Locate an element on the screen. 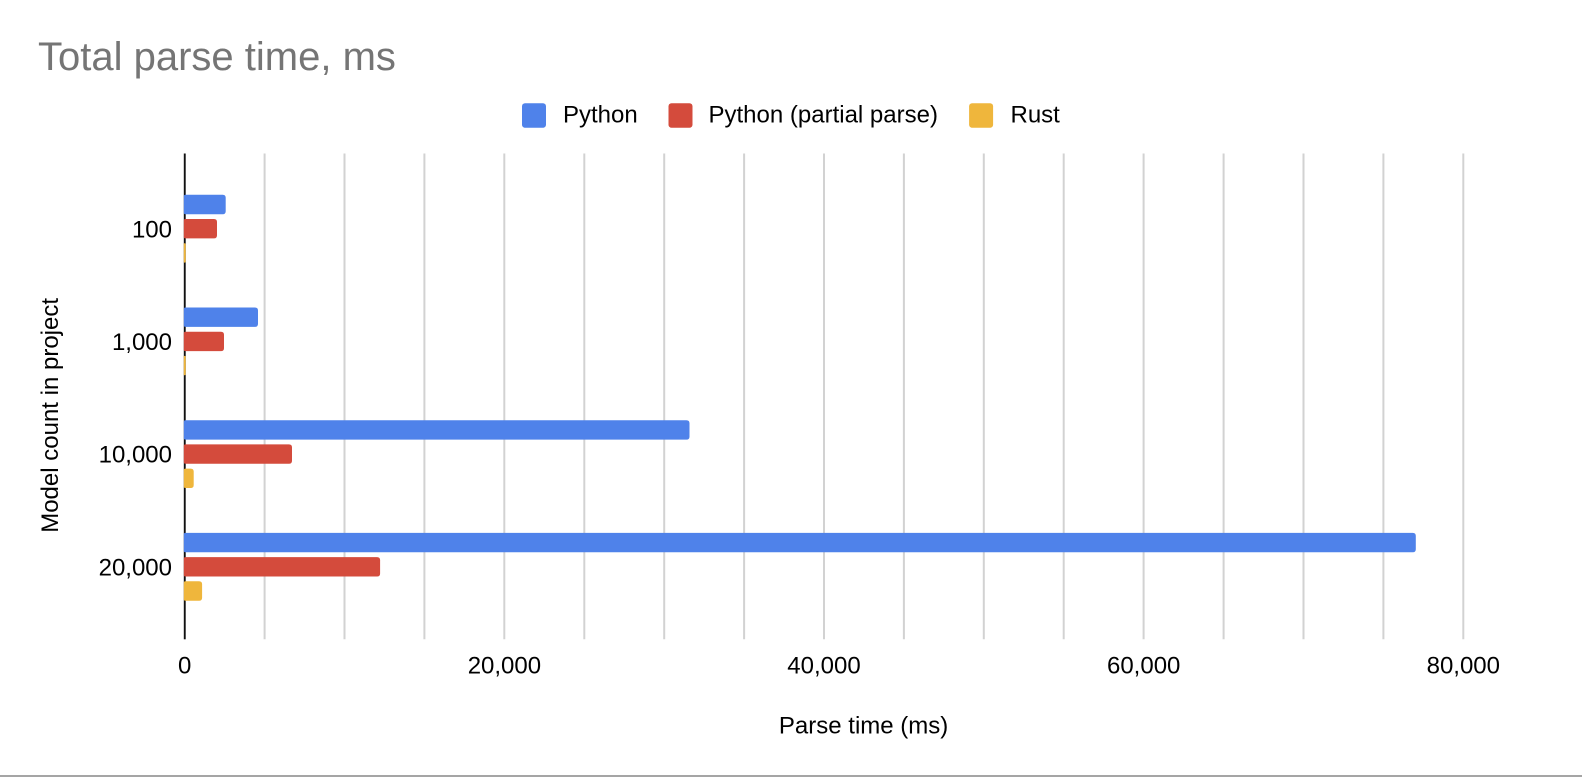 The image size is (1582, 783). svg-text: 60,000 is located at coordinates (1143, 666).